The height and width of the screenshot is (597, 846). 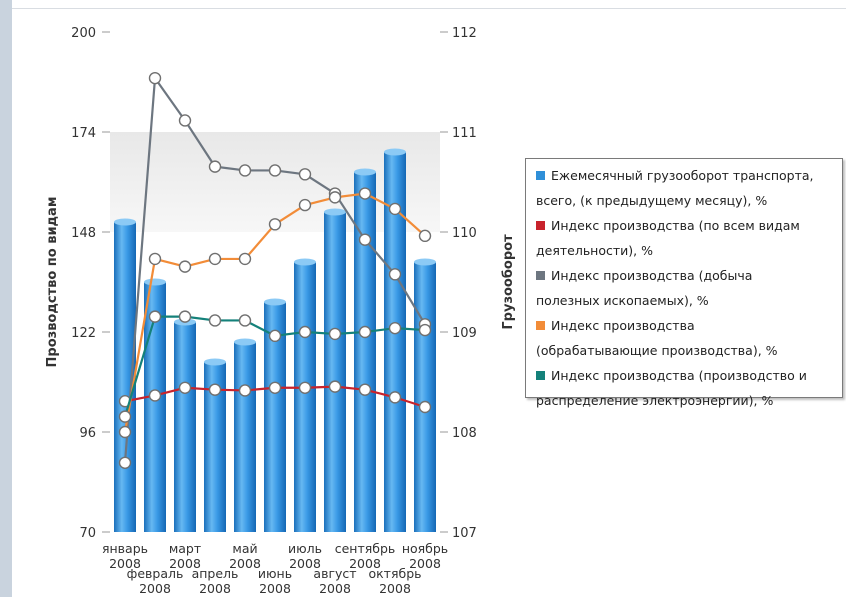 I want to click on x-tick-label: март 2008, so click(x=185, y=556).